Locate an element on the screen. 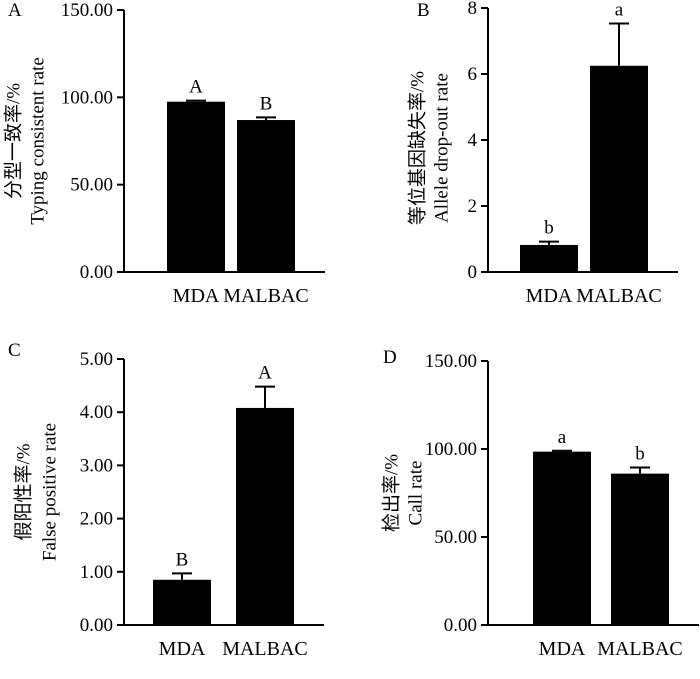  y-axis-label: Typing consistent rate is located at coordinates (38, 141).